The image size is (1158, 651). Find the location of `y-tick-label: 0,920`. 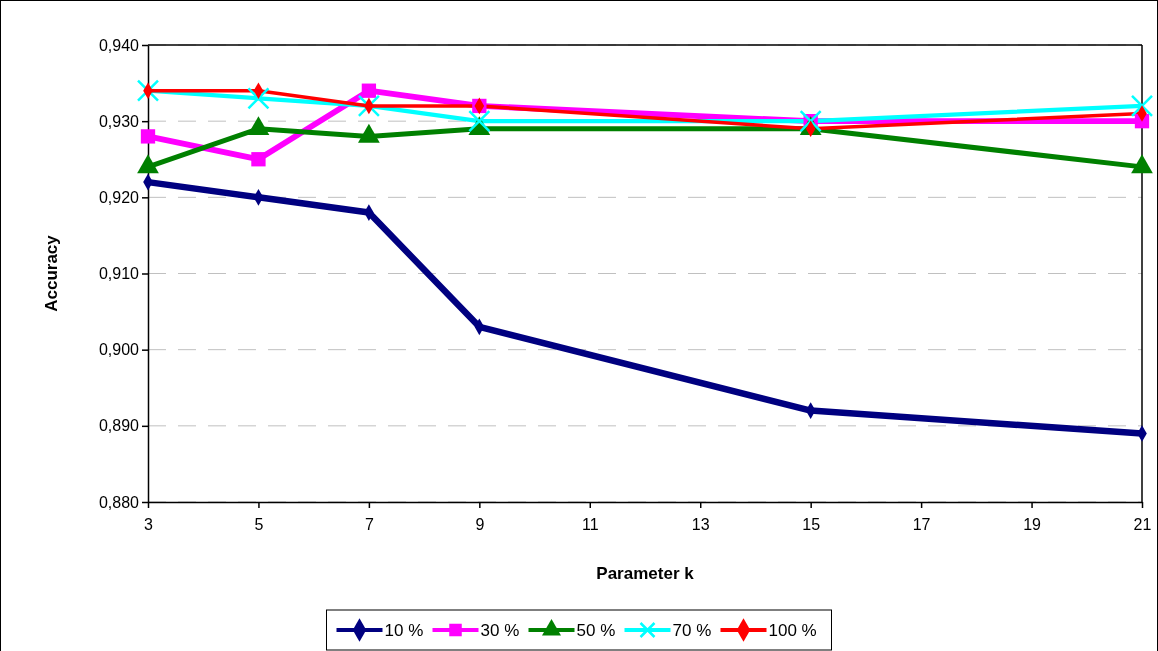

y-tick-label: 0,920 is located at coordinates (119, 197).